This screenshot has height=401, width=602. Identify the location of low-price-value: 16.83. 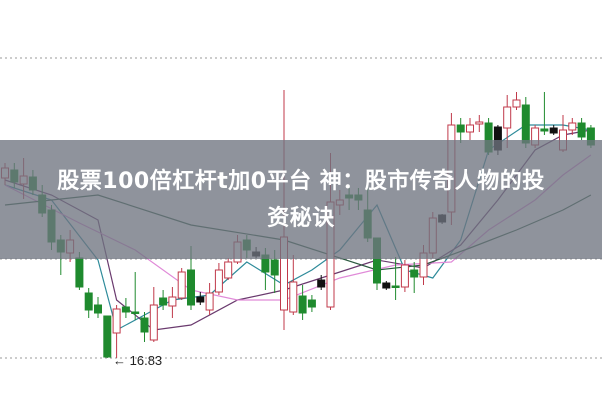
(146, 360).